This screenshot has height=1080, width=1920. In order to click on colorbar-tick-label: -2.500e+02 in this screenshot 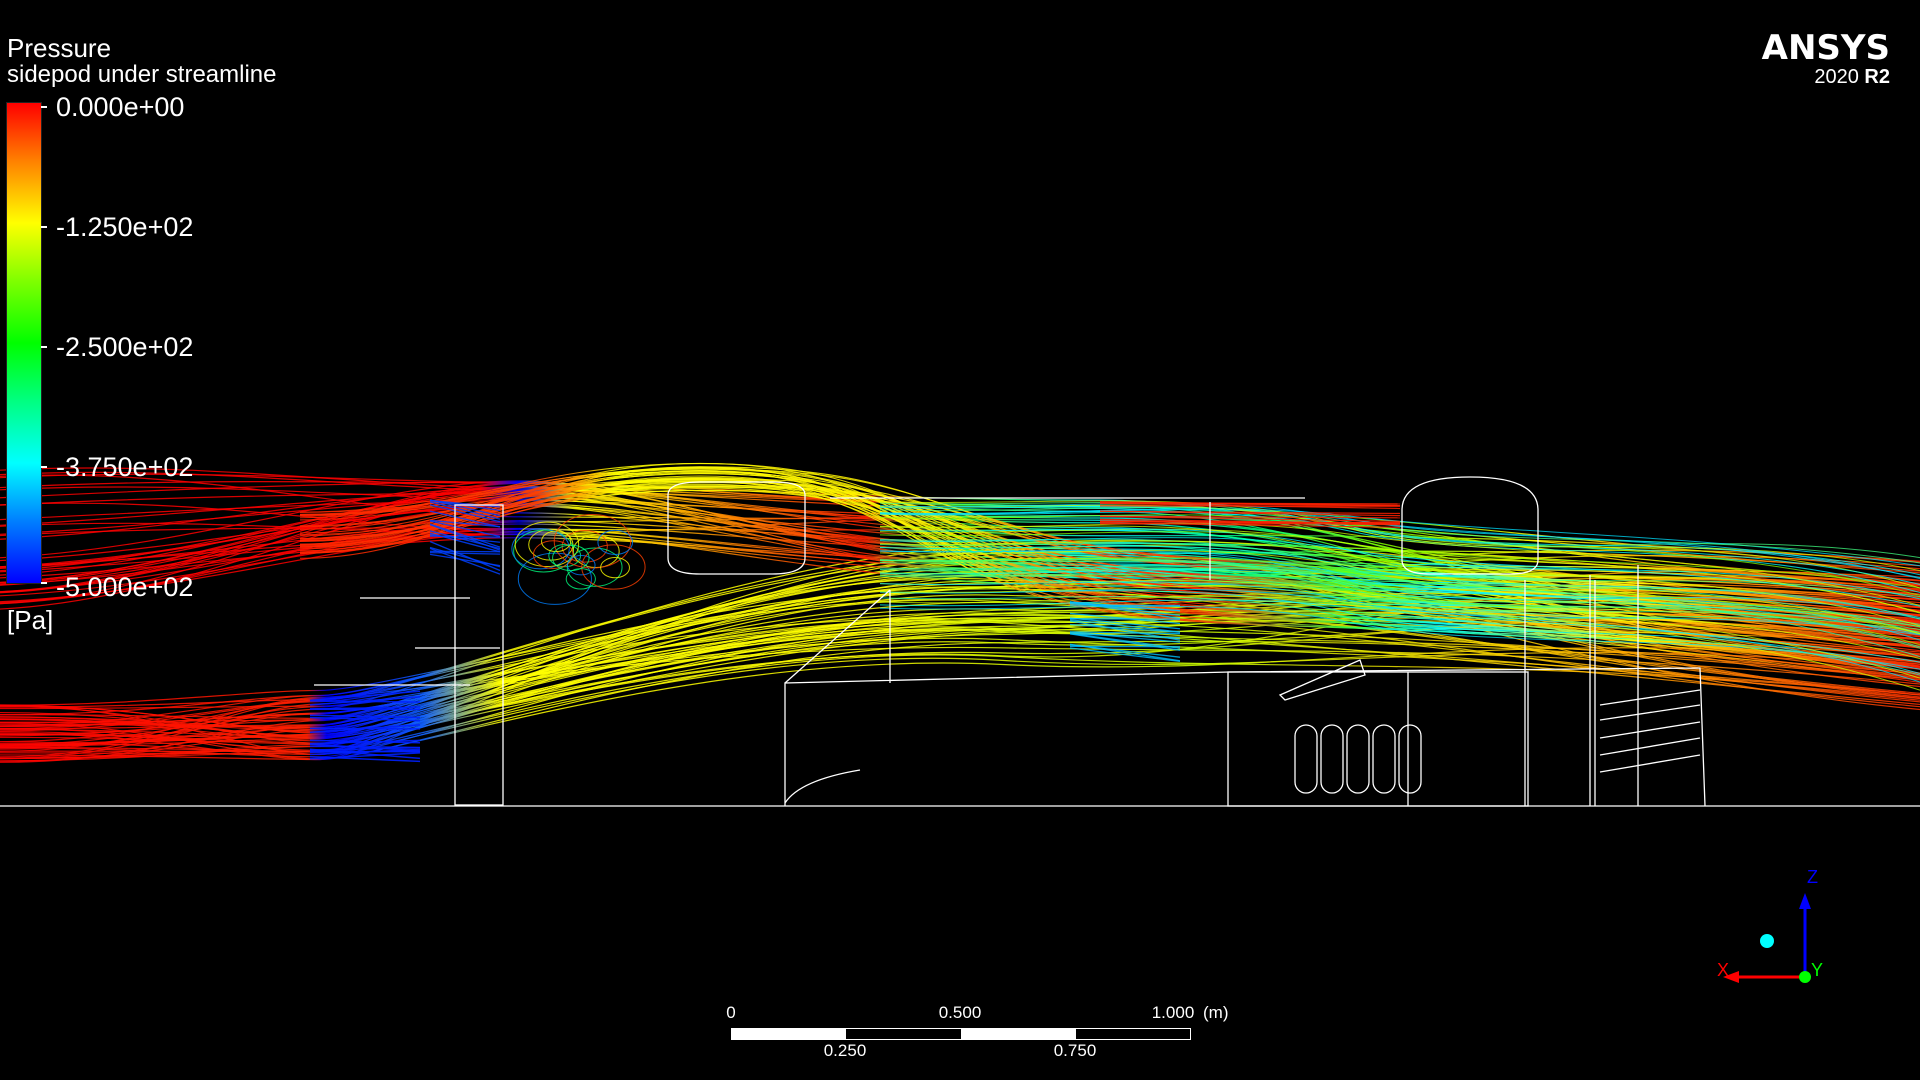, I will do `click(125, 347)`.